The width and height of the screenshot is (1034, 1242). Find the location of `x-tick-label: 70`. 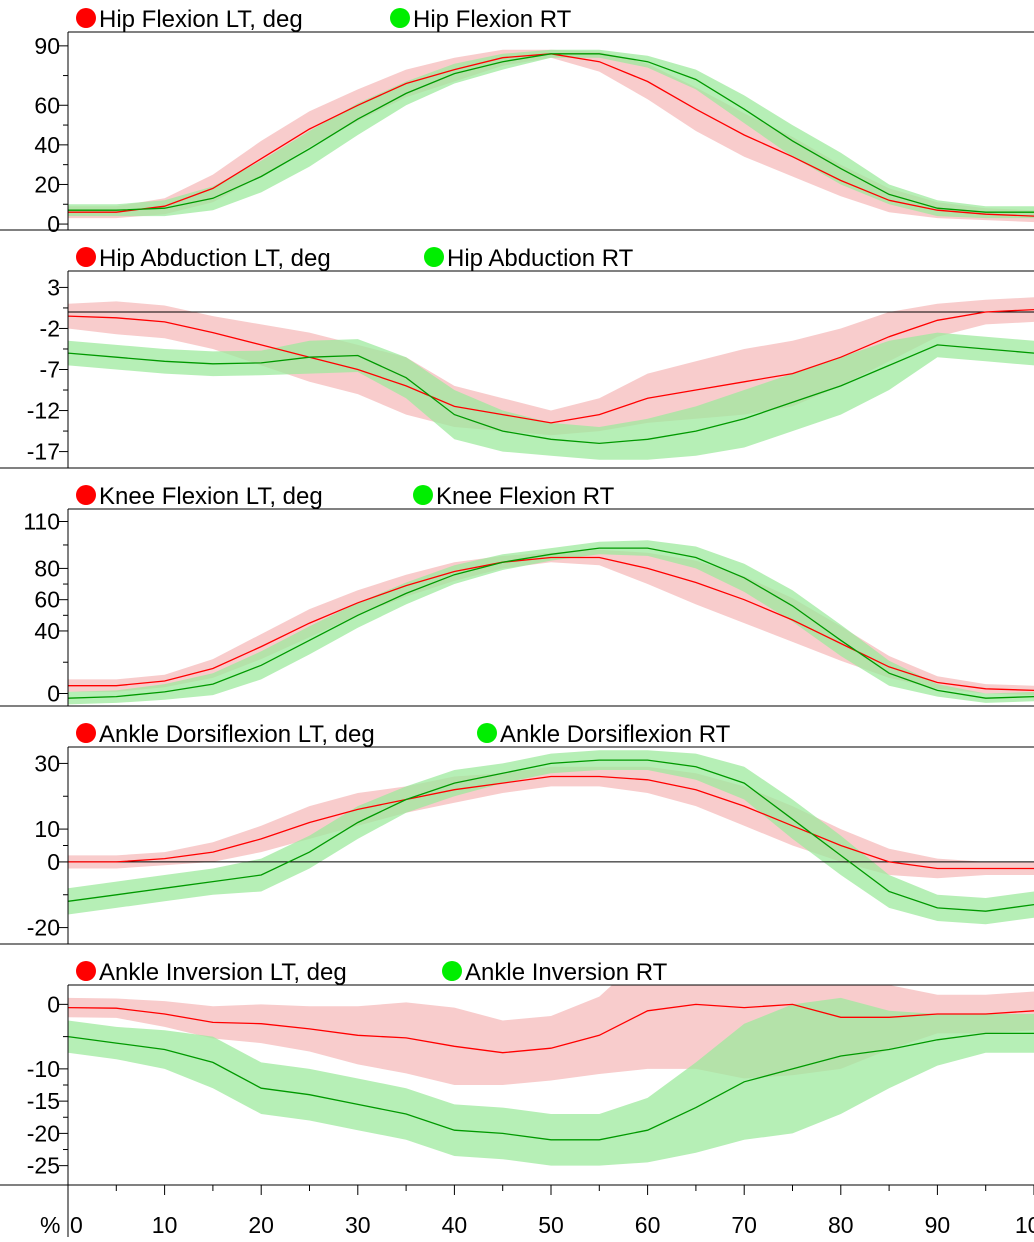

x-tick-label: 70 is located at coordinates (744, 1224).